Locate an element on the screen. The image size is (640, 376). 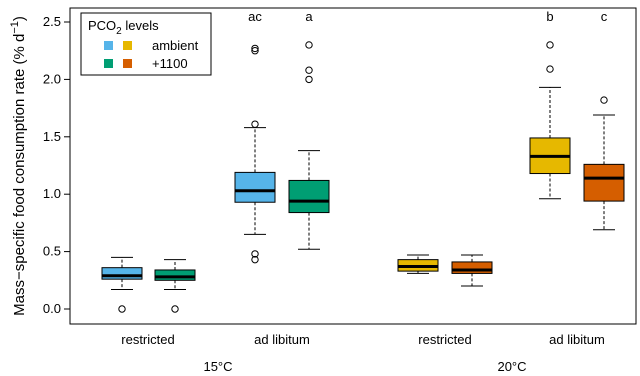
box-15c-restricted-elevated is located at coordinates (175, 286).